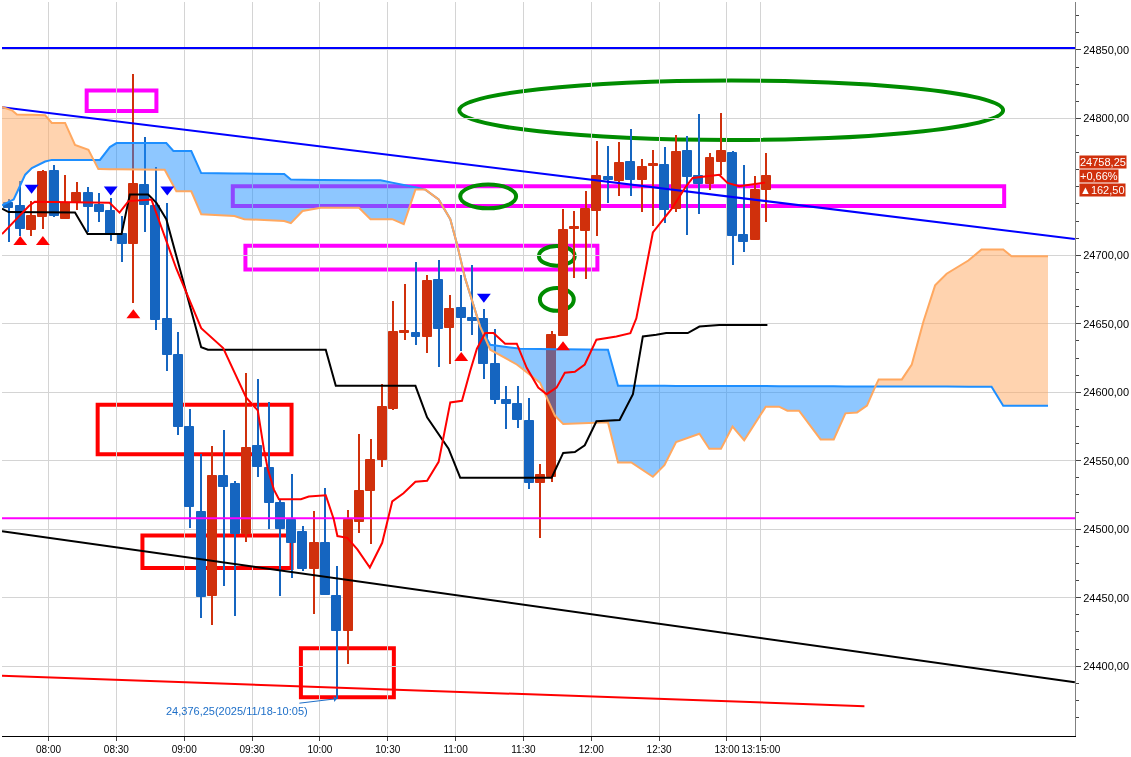 Image resolution: width=1131 pixels, height=757 pixels. I want to click on y-tick-label: 24450,00, so click(1106, 597).